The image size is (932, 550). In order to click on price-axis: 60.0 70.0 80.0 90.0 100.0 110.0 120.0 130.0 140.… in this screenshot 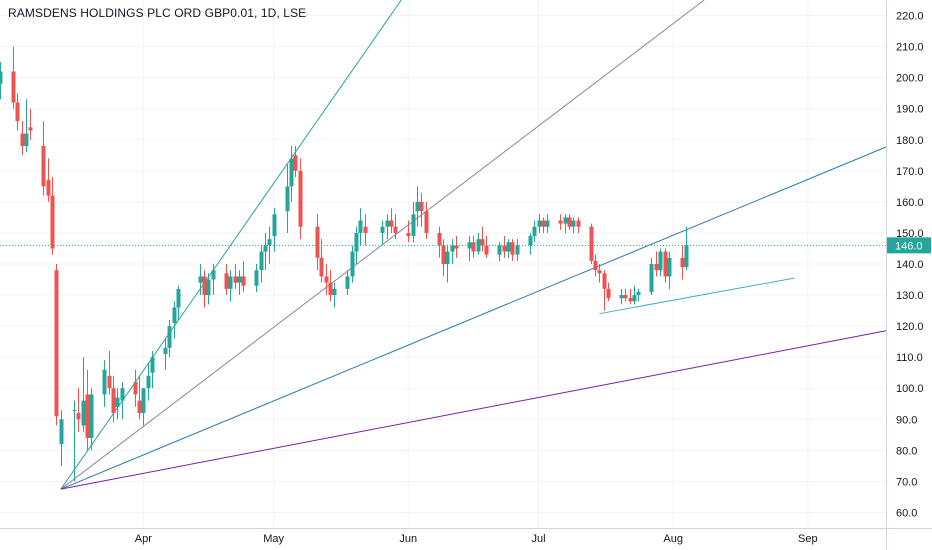, I will do `click(905, 275)`.